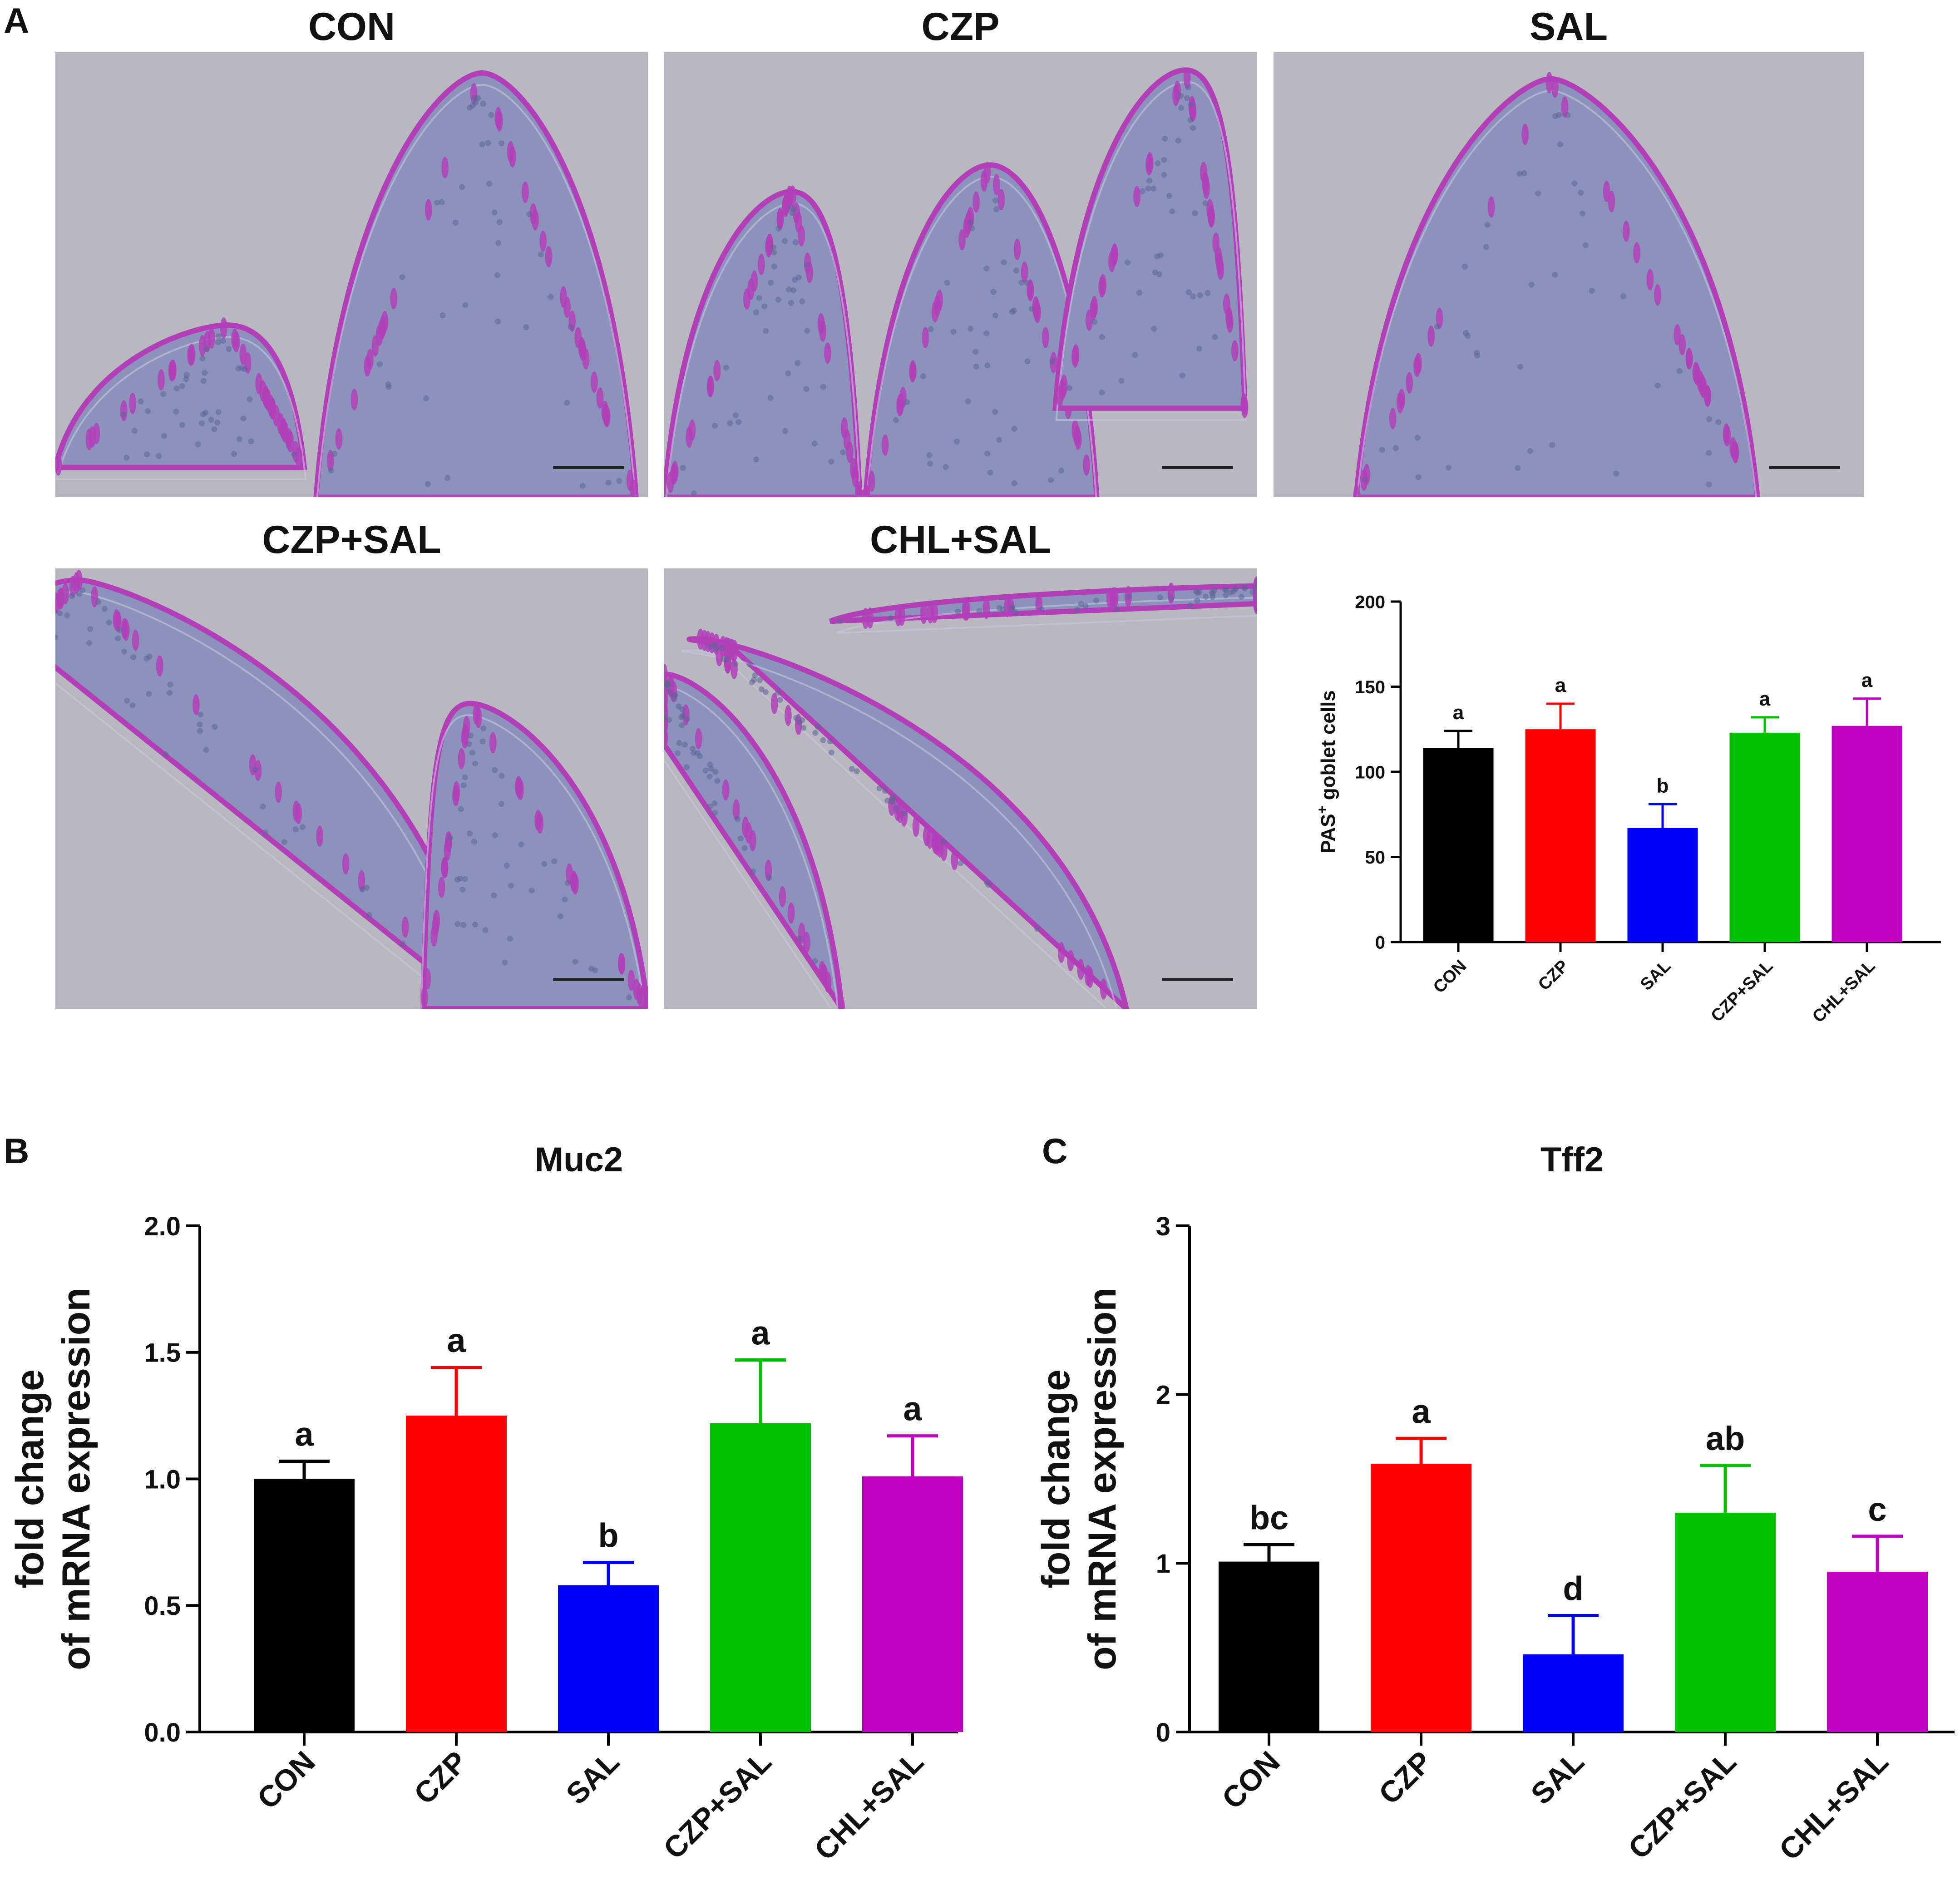 Image resolution: width=1960 pixels, height=1890 pixels. What do you see at coordinates (1046, 615) in the screenshot?
I see `villus-inner-line` at bounding box center [1046, 615].